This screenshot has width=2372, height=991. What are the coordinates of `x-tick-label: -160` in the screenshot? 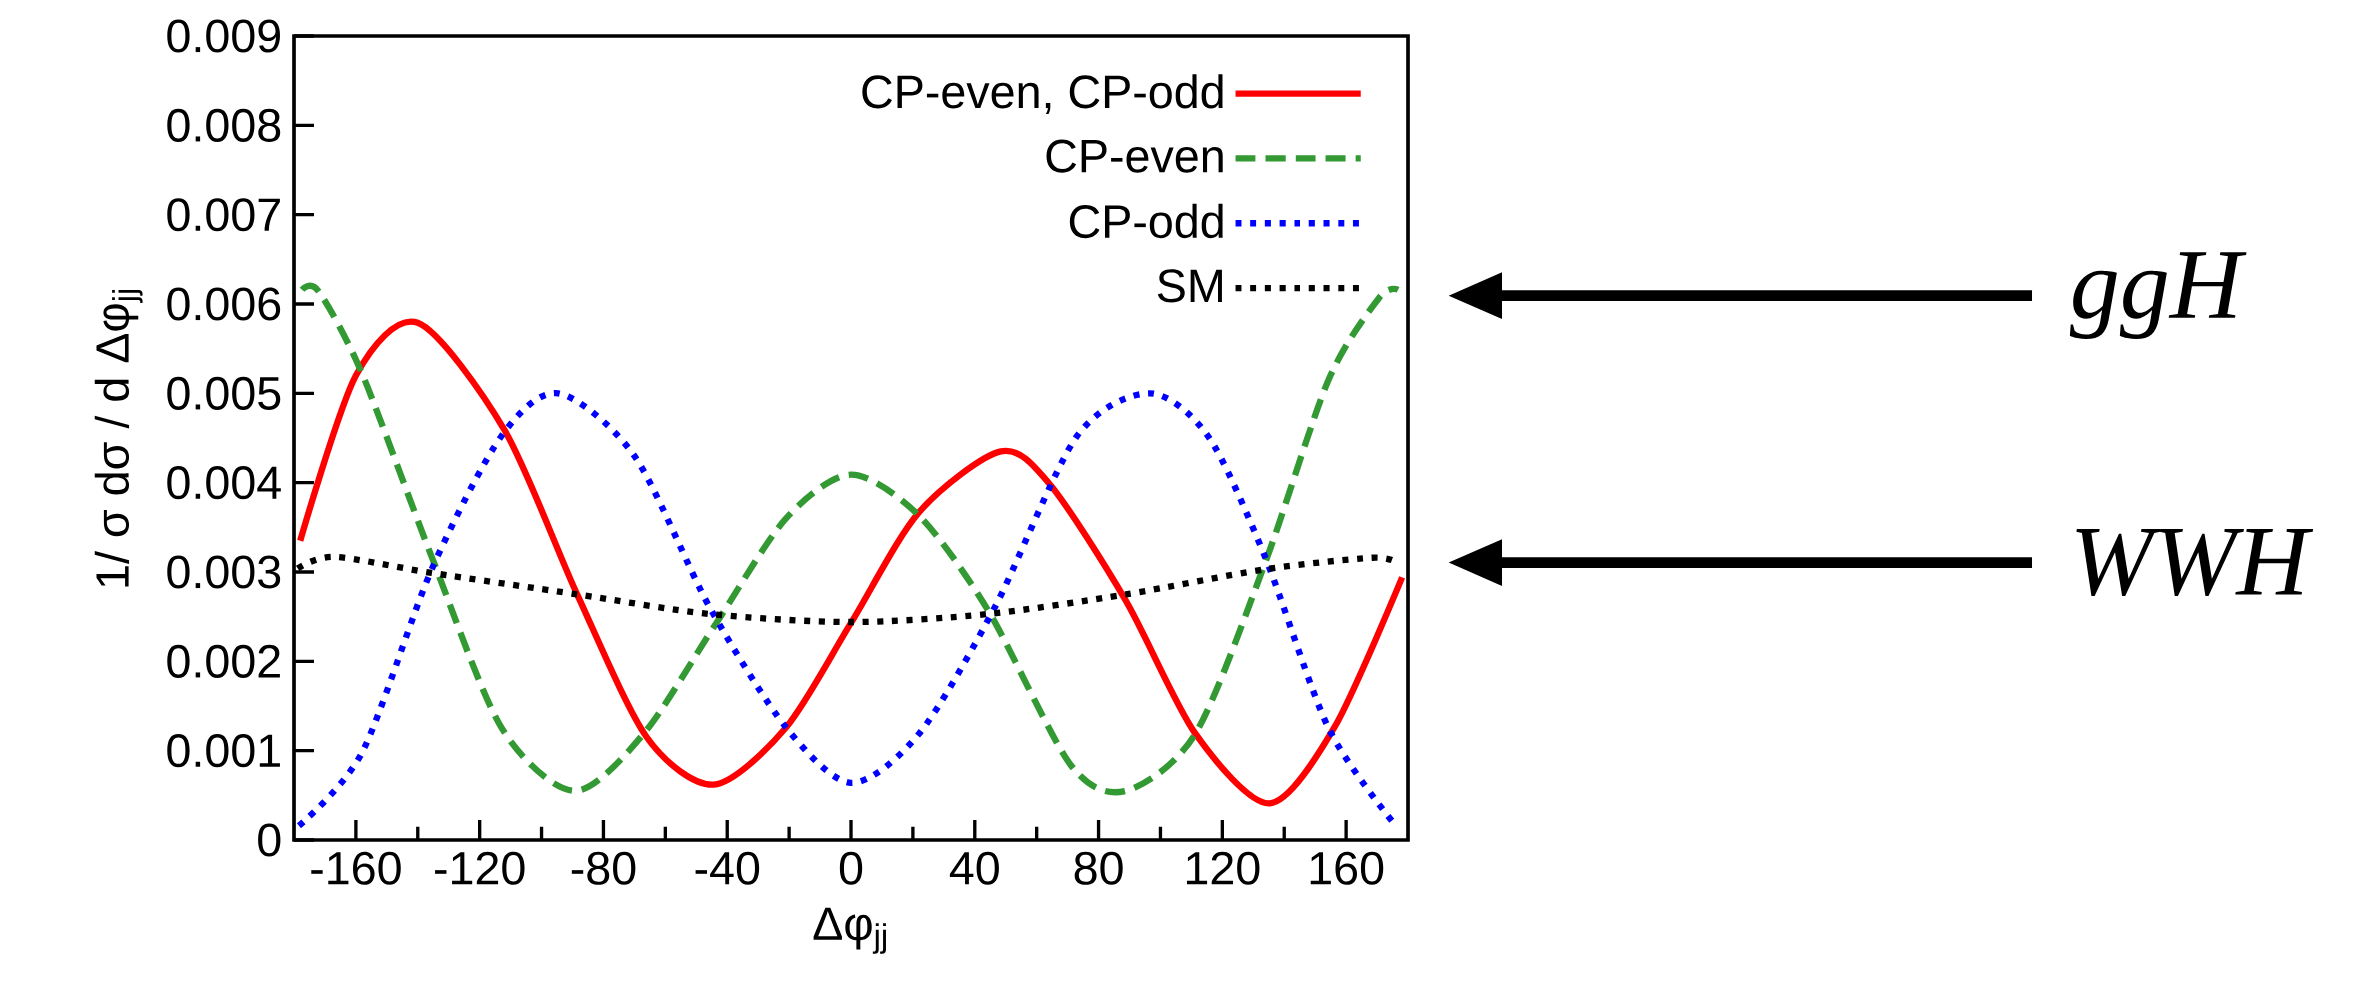 It's located at (356, 868).